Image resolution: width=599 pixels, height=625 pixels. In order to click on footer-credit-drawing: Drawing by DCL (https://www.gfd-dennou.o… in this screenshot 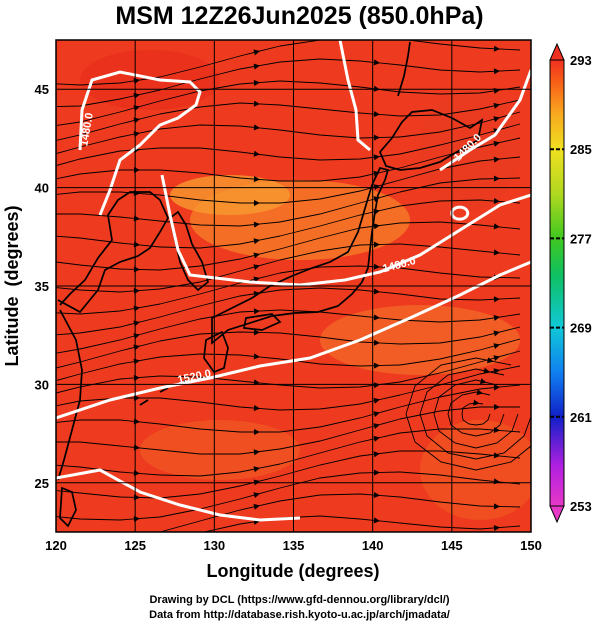, I will do `click(299, 600)`.